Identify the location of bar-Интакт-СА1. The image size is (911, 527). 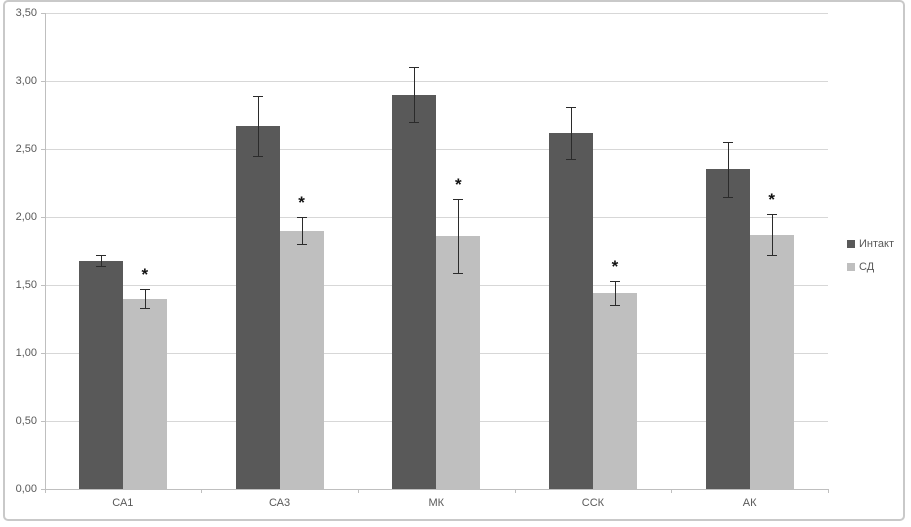
(100, 374).